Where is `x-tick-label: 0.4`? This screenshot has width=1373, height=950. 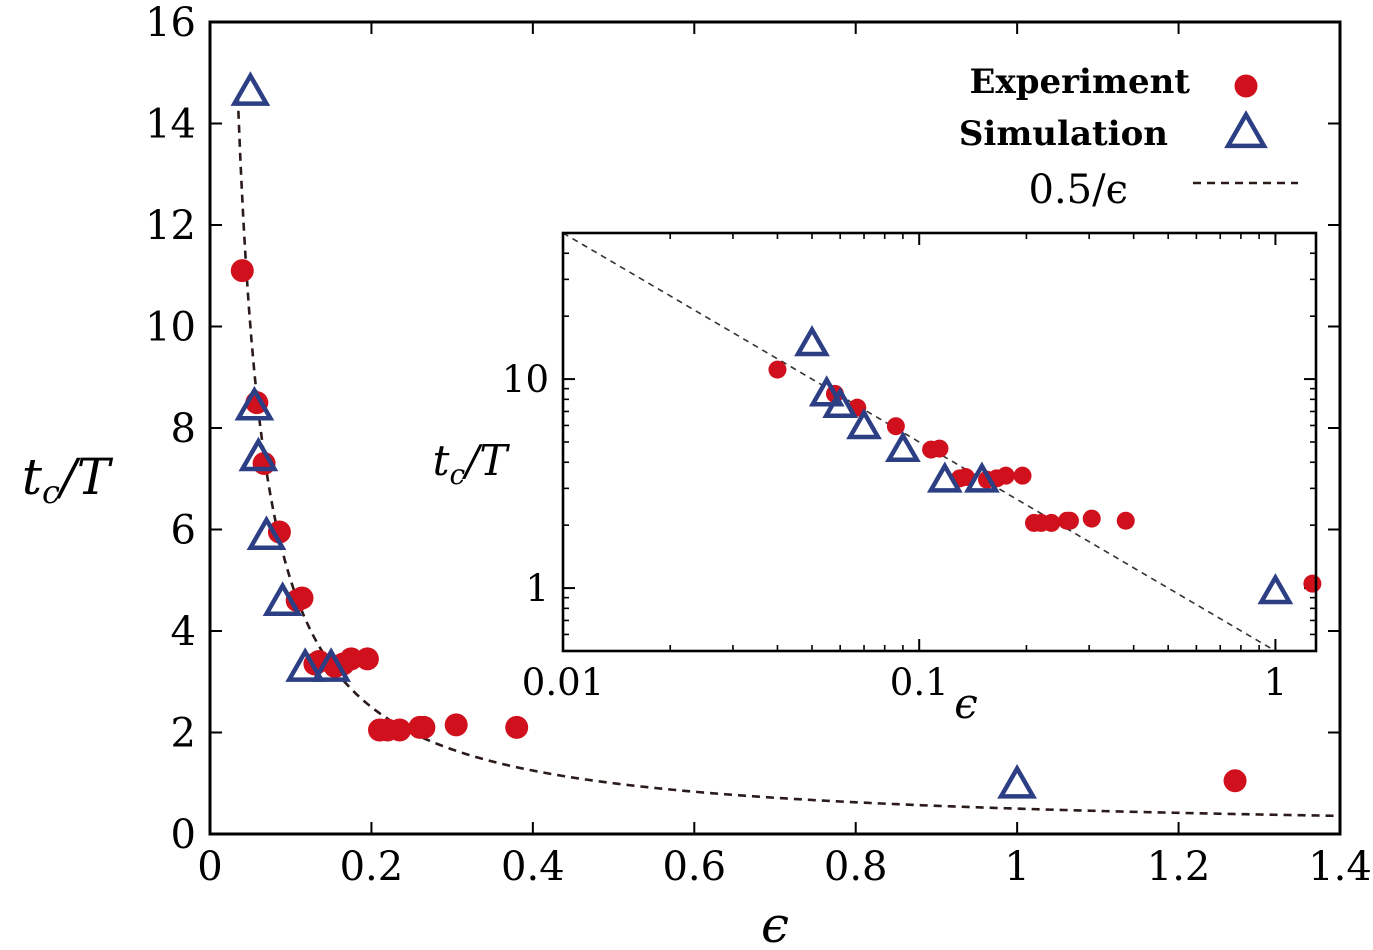 x-tick-label: 0.4 is located at coordinates (533, 867).